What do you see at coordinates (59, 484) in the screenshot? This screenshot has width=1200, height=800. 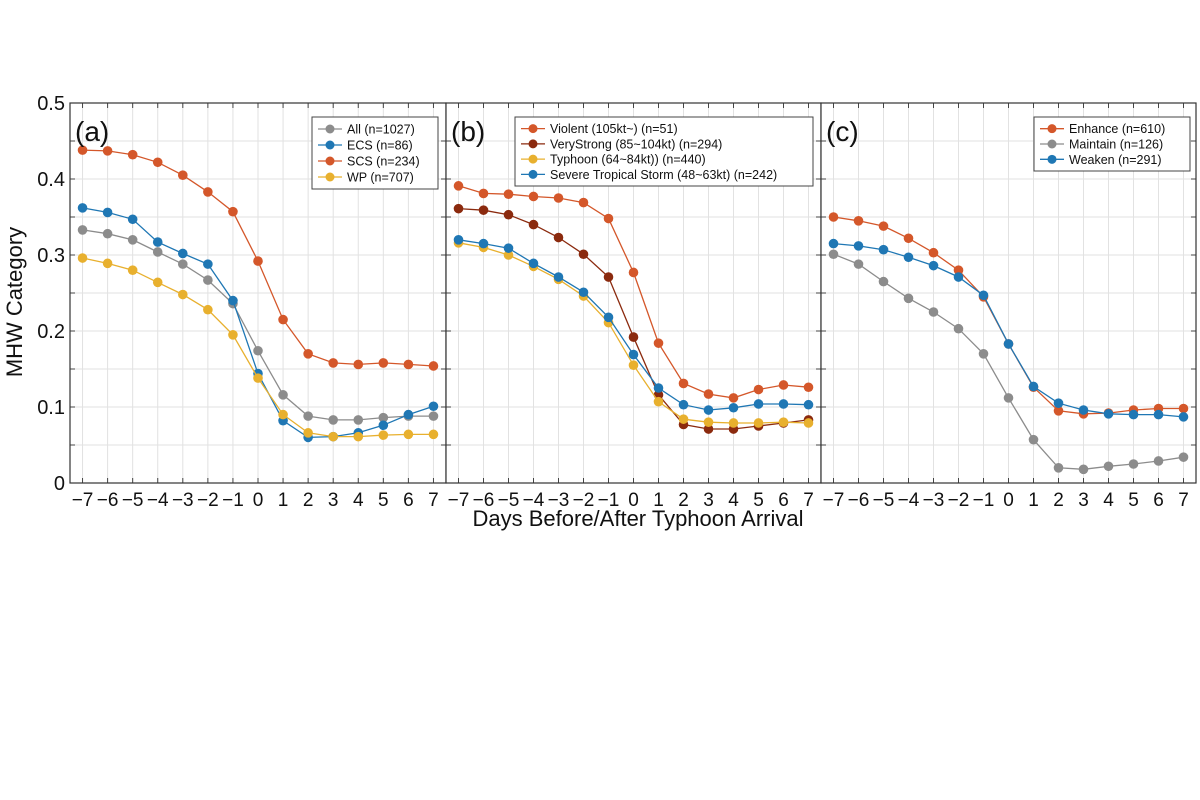 I see `y-tick-label: 0` at bounding box center [59, 484].